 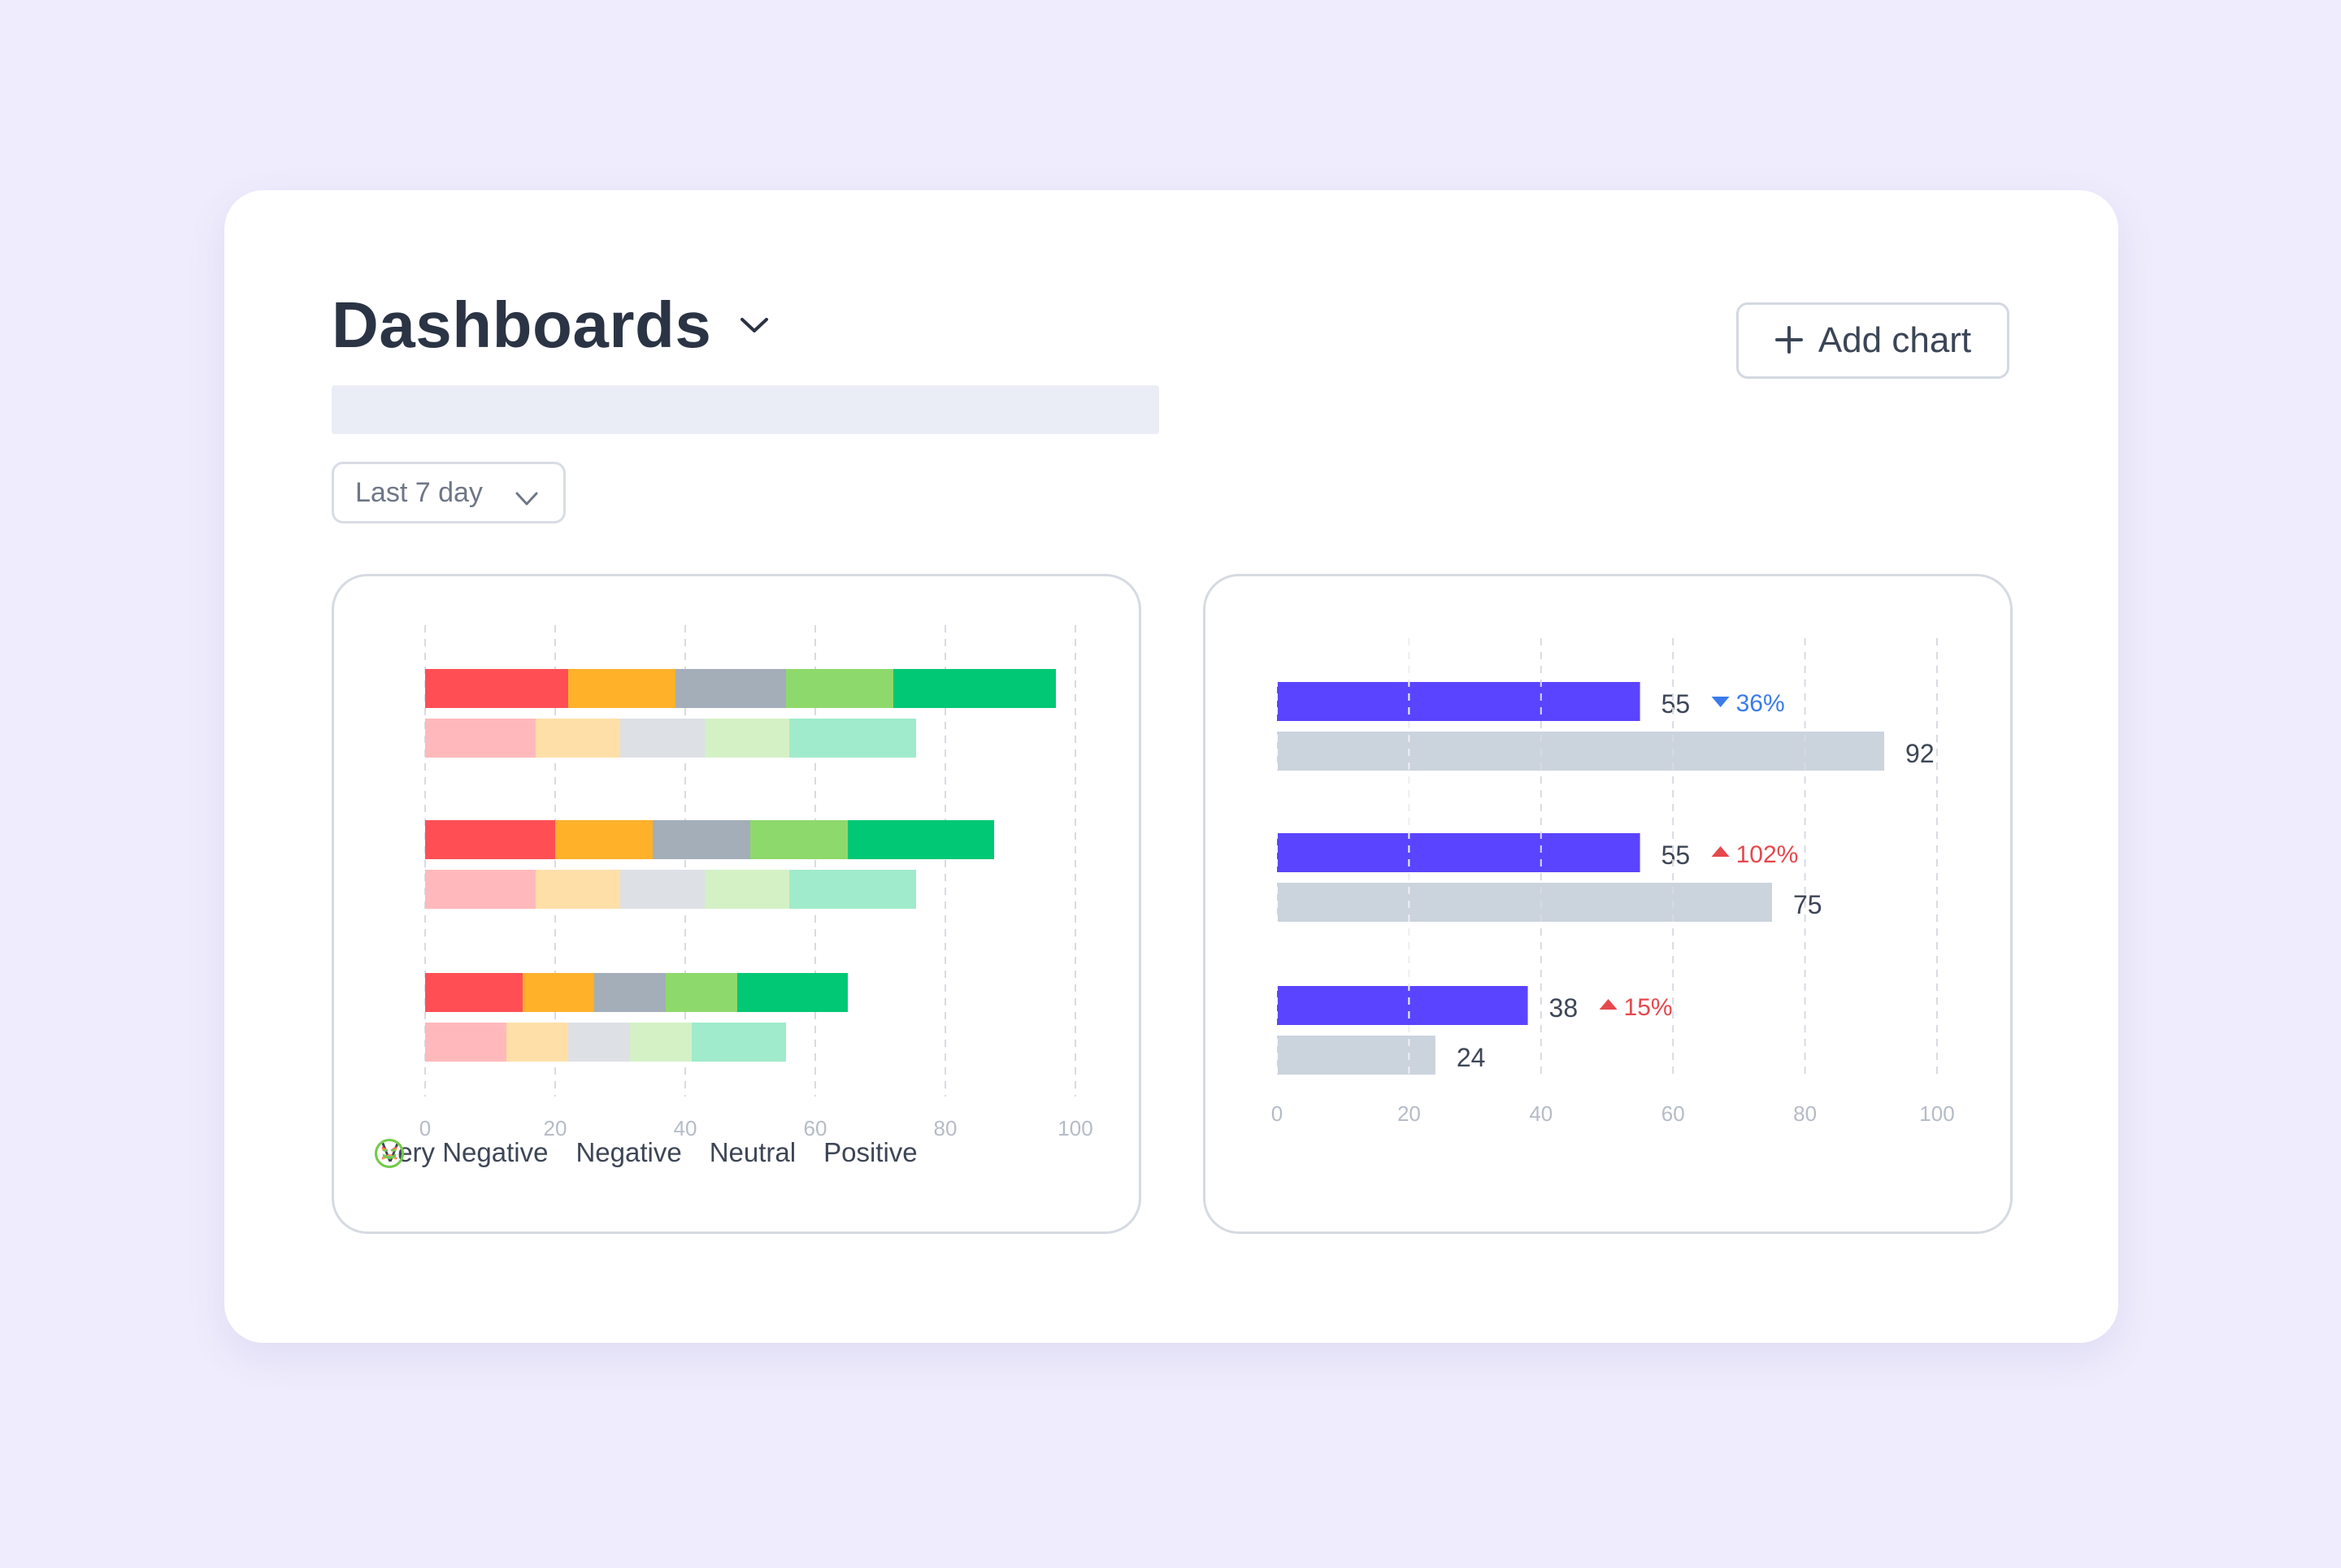 What do you see at coordinates (1471, 1057) in the screenshot?
I see `previous-value-label: 24` at bounding box center [1471, 1057].